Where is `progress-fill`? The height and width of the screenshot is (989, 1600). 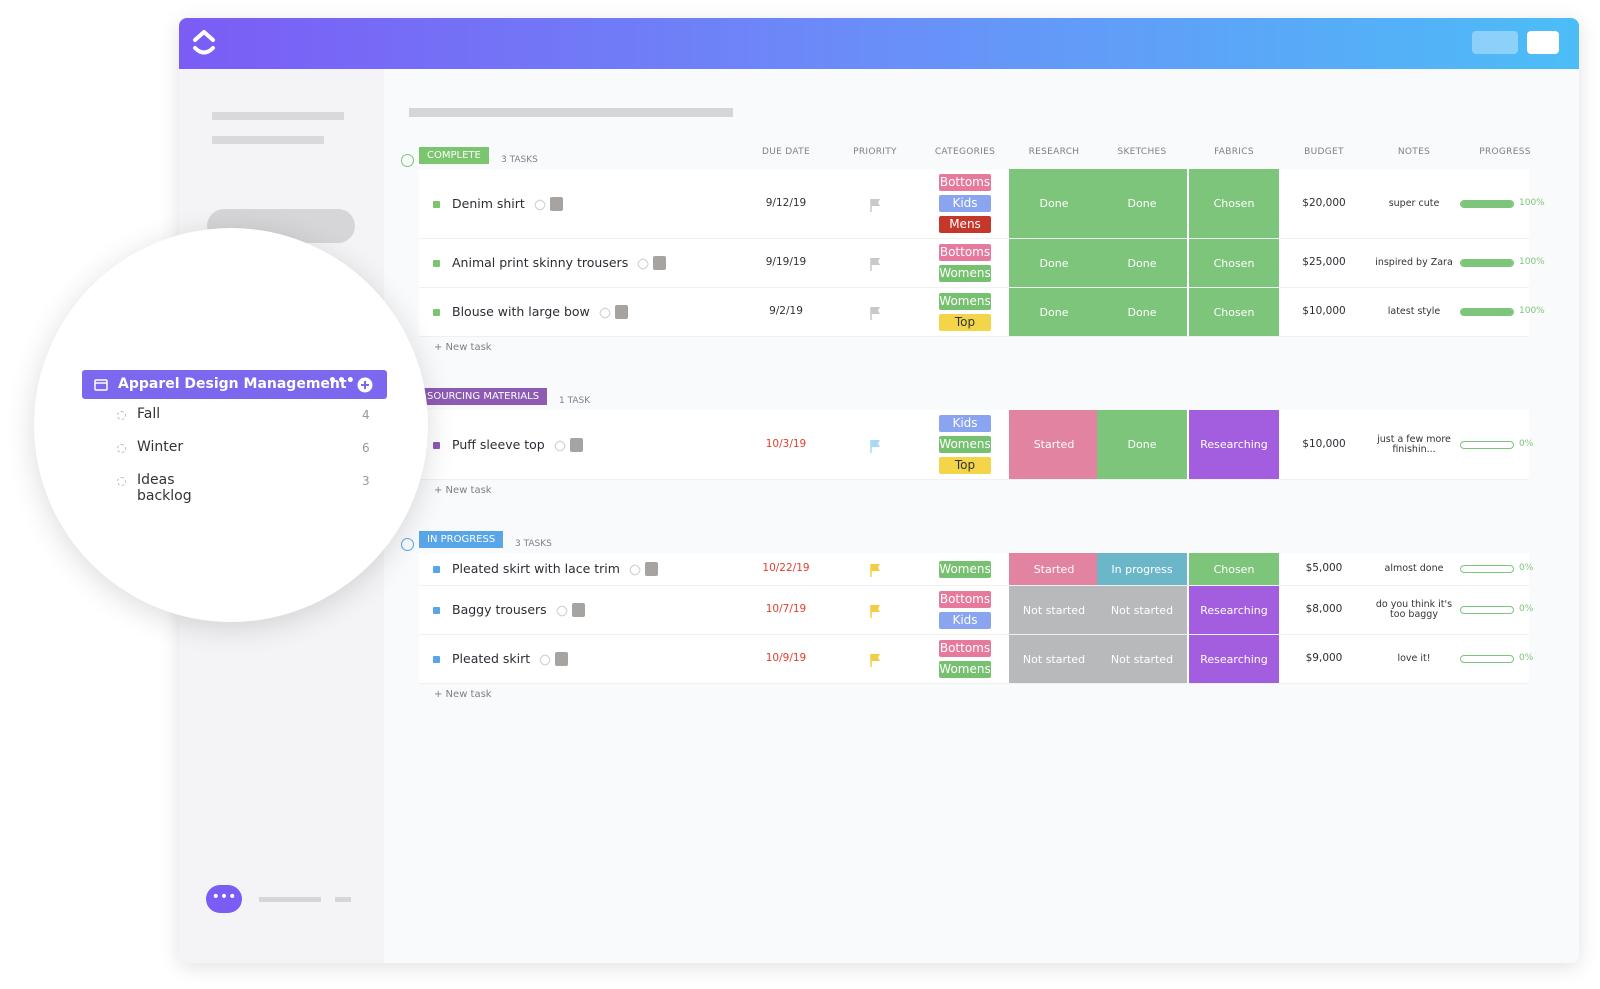 progress-fill is located at coordinates (1487, 203).